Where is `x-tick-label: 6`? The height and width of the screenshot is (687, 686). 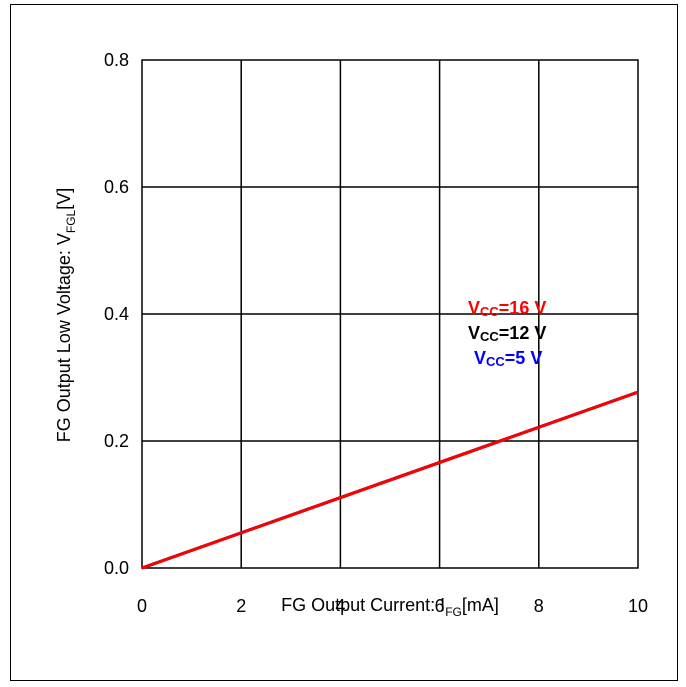 x-tick-label: 6 is located at coordinates (440, 606).